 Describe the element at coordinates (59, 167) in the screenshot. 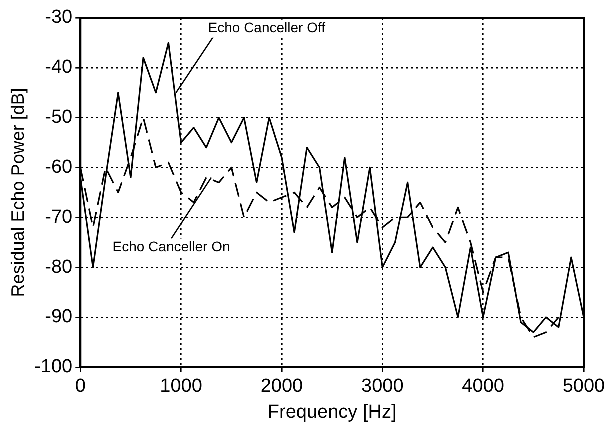

I see `y-tick-label: -60` at that location.